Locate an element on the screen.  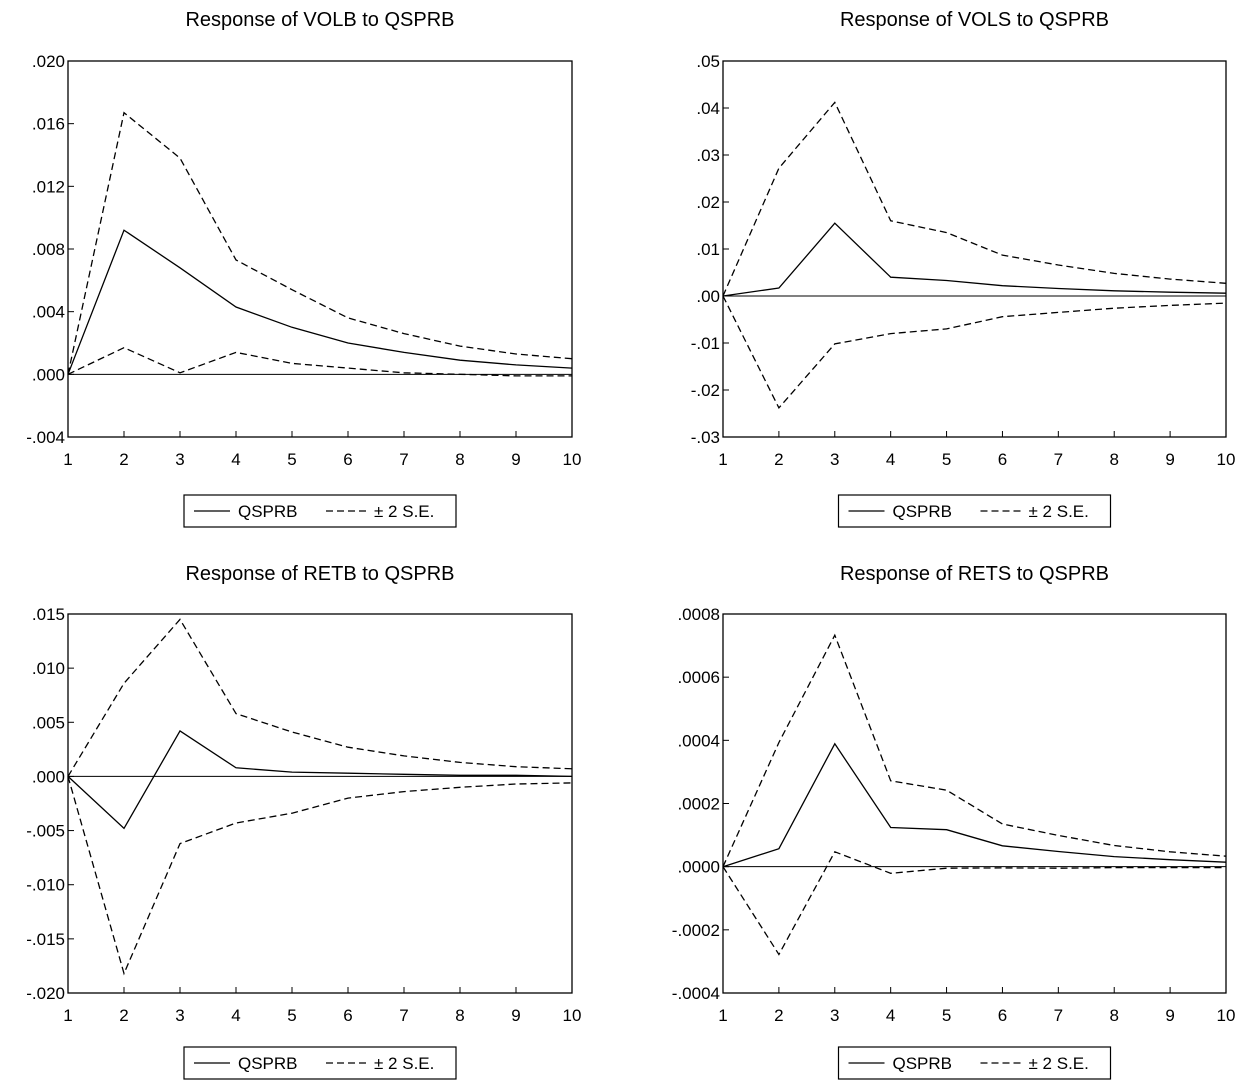
y-tick-label: .004 is located at coordinates (48, 312).